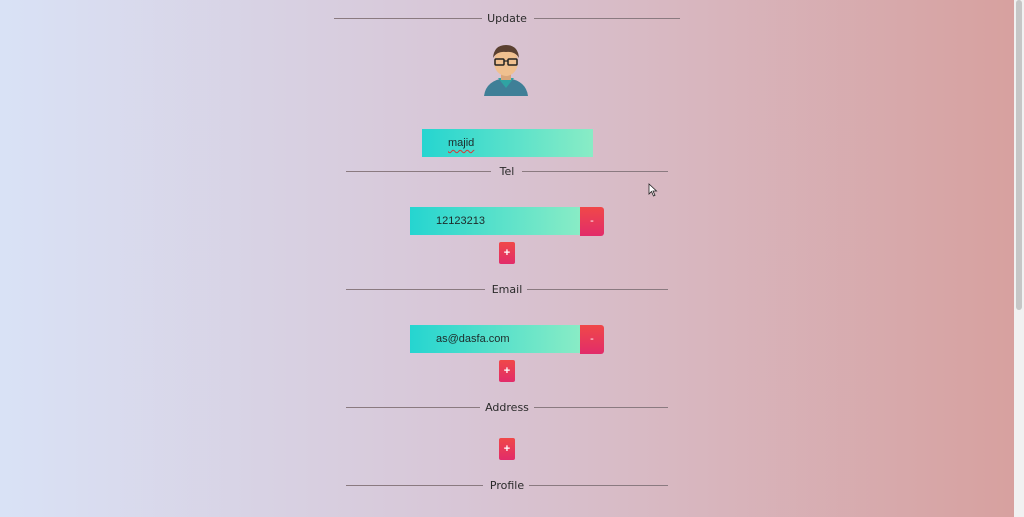 The image size is (1024, 517). Describe the element at coordinates (507, 371) in the screenshot. I see `add-email-button: +` at that location.